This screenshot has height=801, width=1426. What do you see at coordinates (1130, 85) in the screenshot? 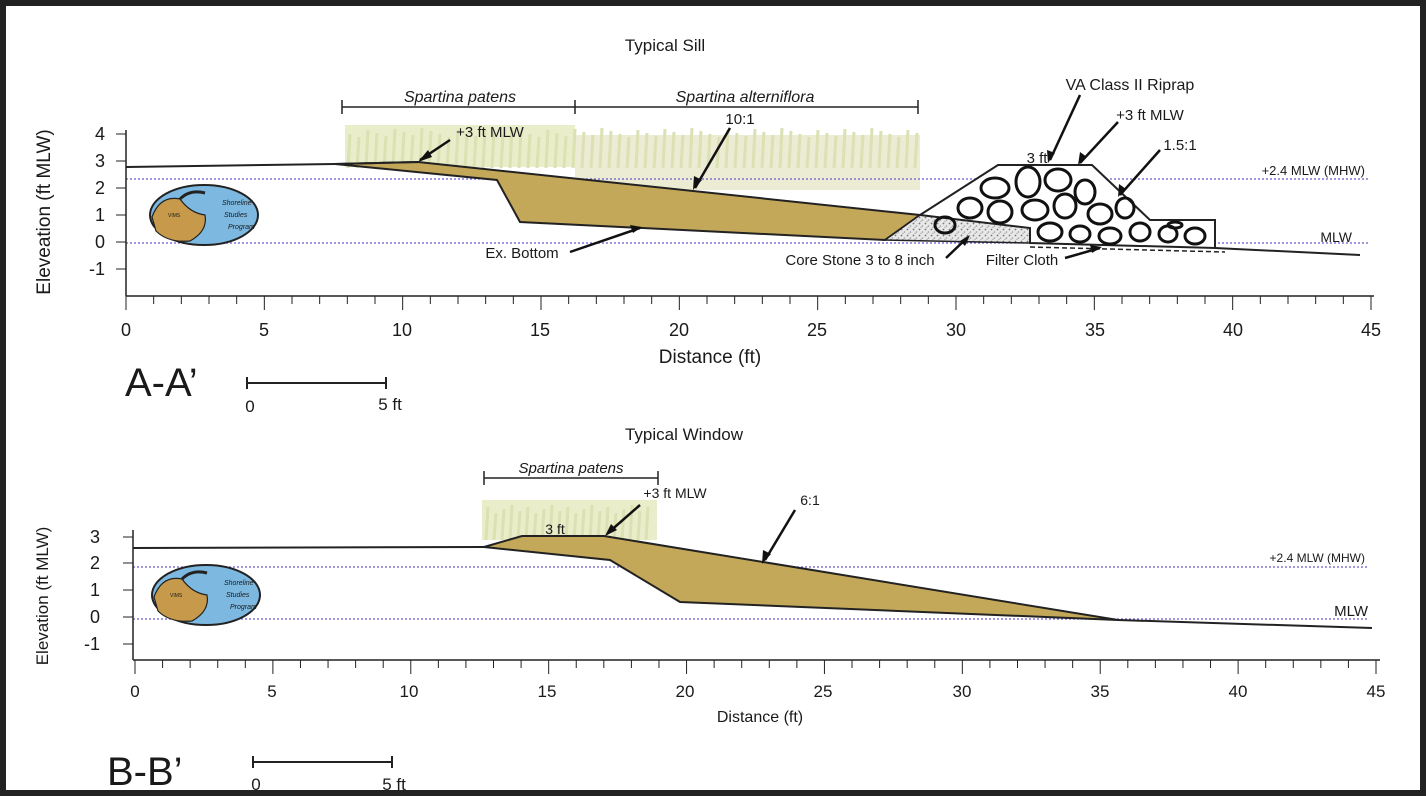
I see `label-riprap: VA Class II Riprap` at bounding box center [1130, 85].